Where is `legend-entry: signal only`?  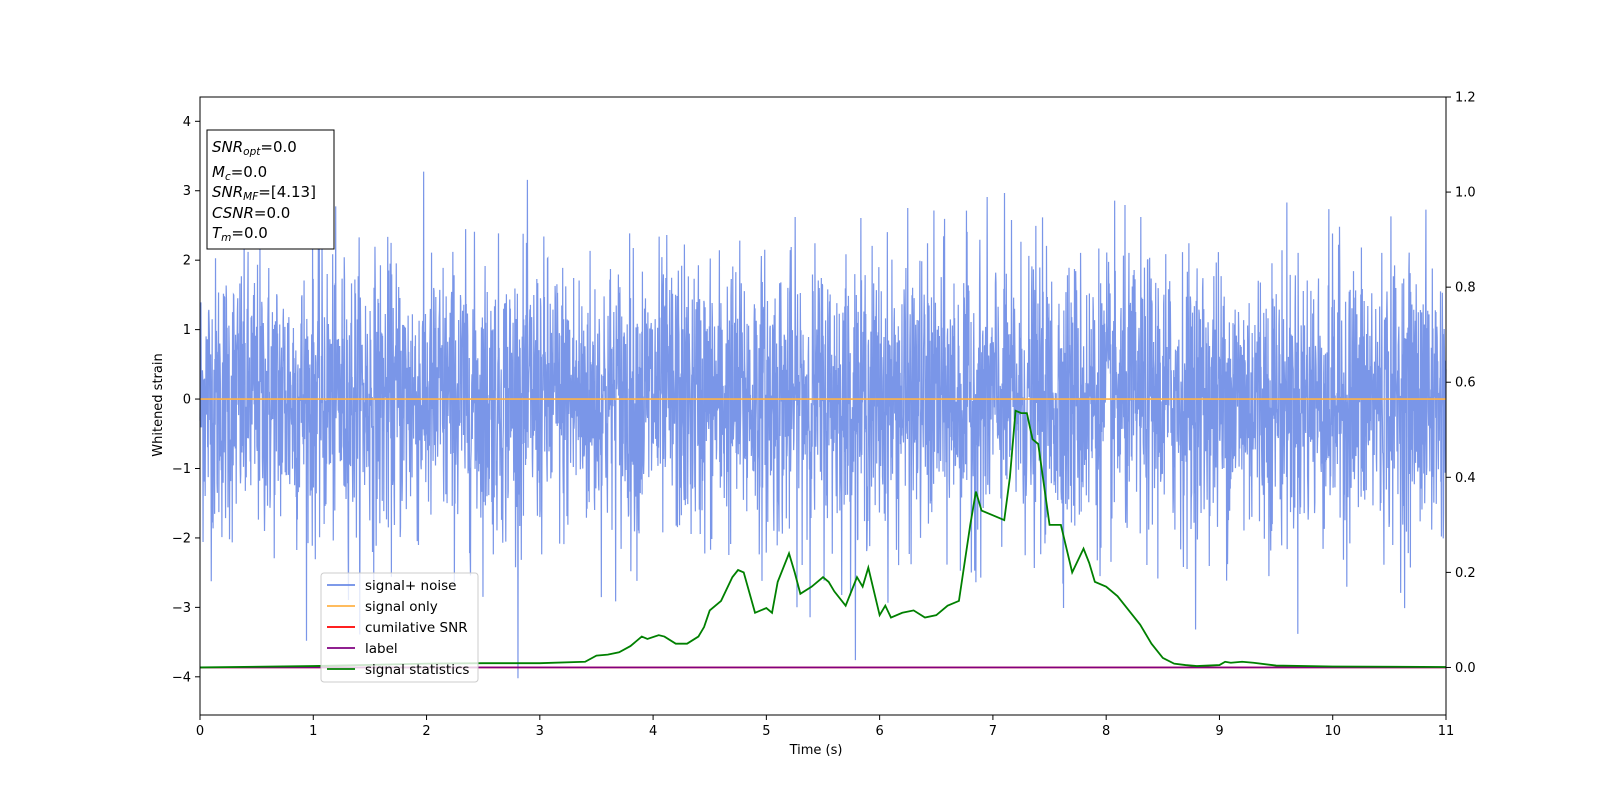 legend-entry: signal only is located at coordinates (401, 607).